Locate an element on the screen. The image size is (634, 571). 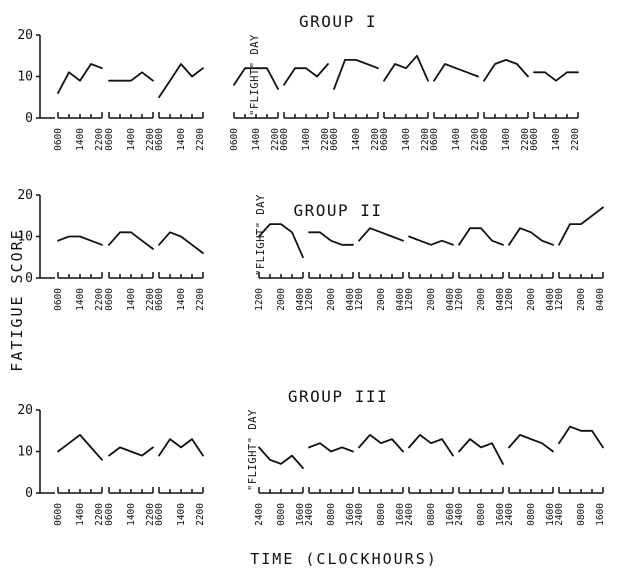
y-axis-label: FATIGUE SCORE is located at coordinates (17, 299).